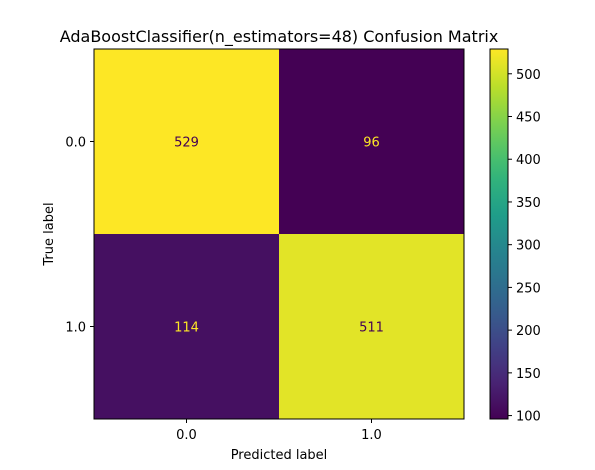  Describe the element at coordinates (279, 455) in the screenshot. I see `x-axis-label: Predicted label` at that location.